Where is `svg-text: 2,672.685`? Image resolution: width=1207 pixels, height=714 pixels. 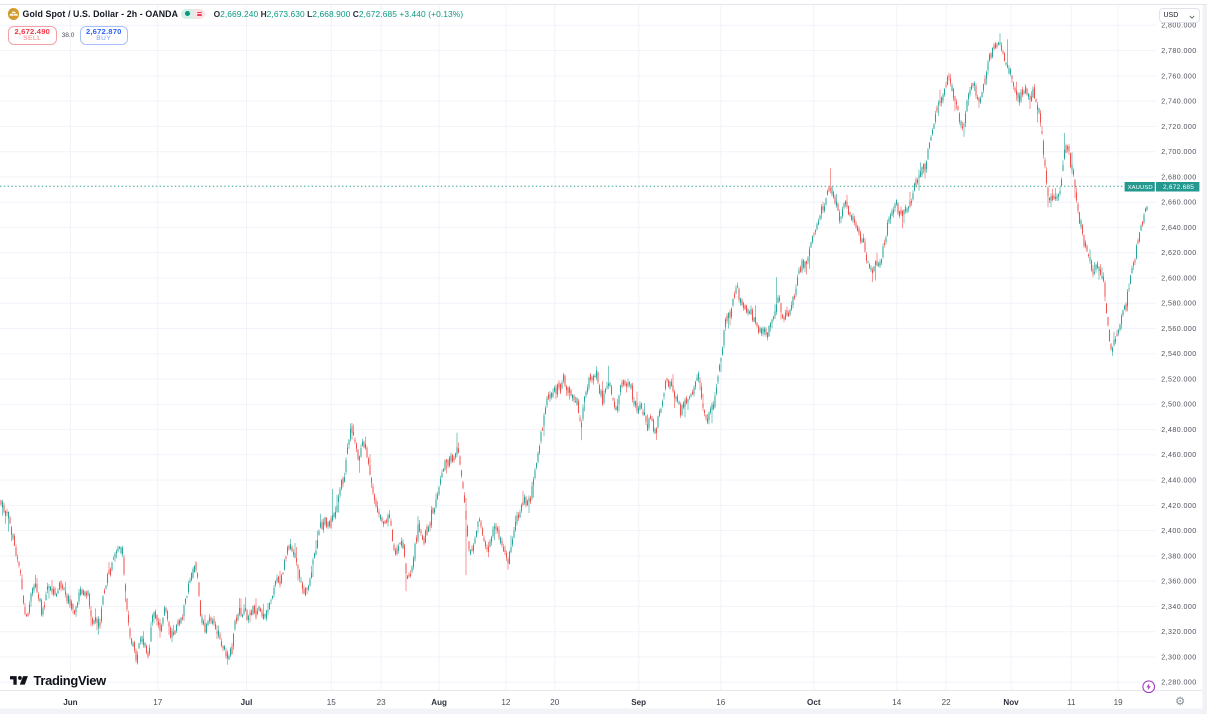
svg-text: 2,672.685 is located at coordinates (1178, 187).